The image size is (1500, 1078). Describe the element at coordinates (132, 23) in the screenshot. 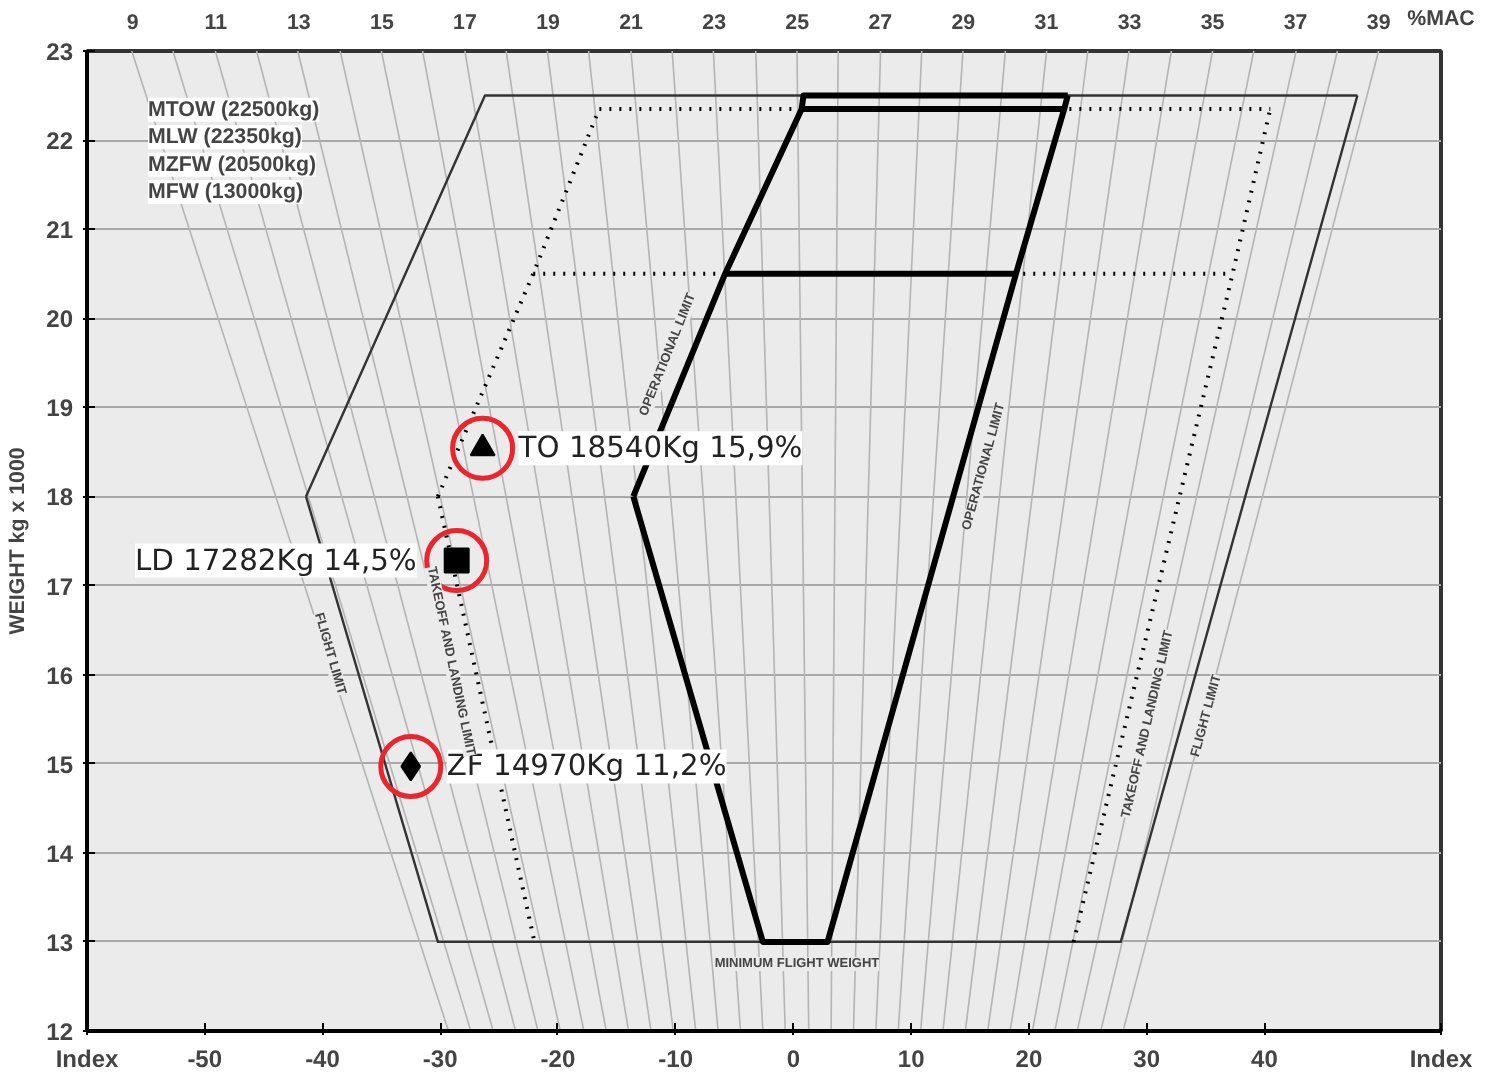

I see `x2-tick-label: 9` at that location.